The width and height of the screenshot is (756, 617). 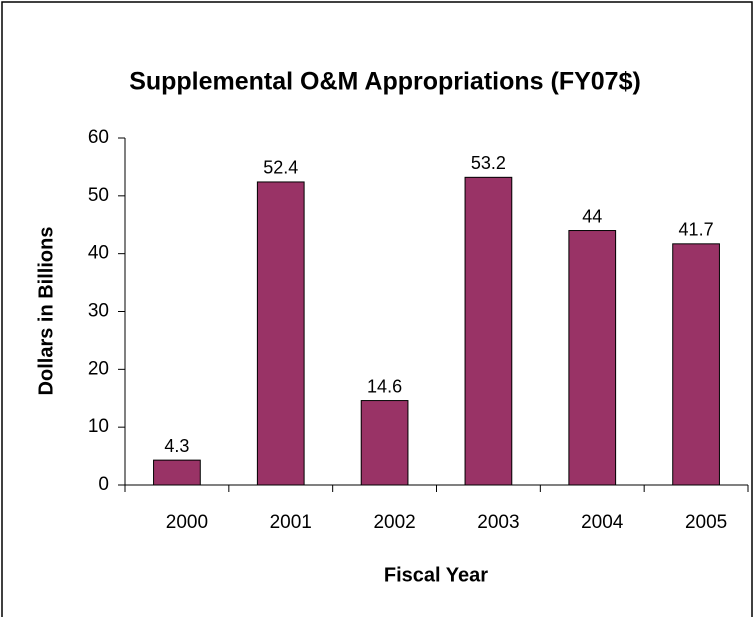 What do you see at coordinates (291, 522) in the screenshot?
I see `x-tick-label: 2001` at bounding box center [291, 522].